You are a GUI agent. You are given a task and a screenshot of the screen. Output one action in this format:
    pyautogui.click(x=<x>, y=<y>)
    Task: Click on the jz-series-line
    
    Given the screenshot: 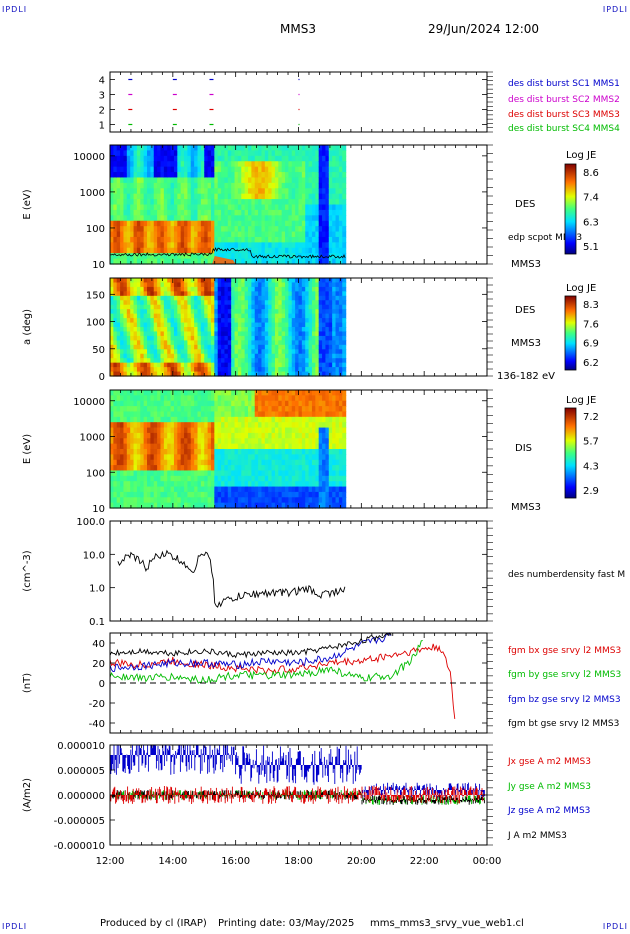 What is the action you would take?
    pyautogui.click(x=297, y=795)
    